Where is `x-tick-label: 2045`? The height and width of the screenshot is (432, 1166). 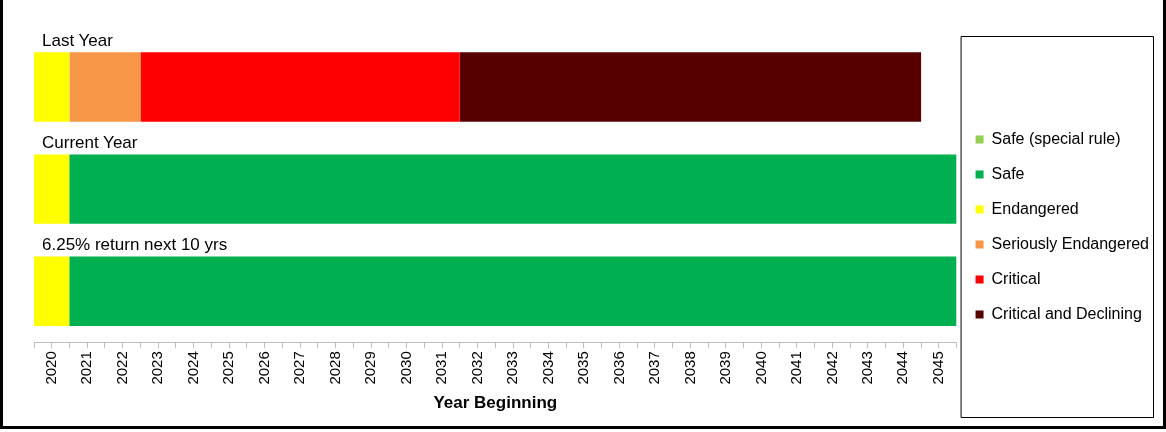 x-tick-label: 2045 is located at coordinates (937, 368).